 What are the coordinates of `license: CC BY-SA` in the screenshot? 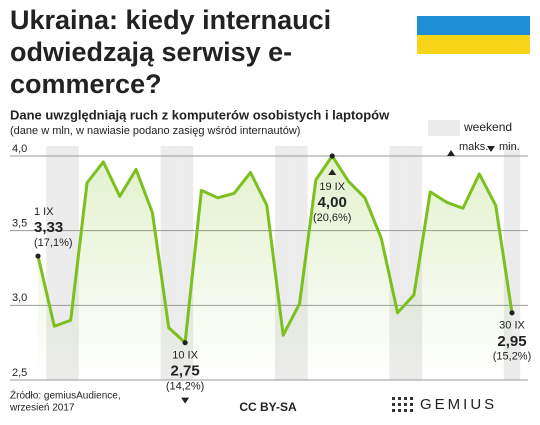 It's located at (268, 407).